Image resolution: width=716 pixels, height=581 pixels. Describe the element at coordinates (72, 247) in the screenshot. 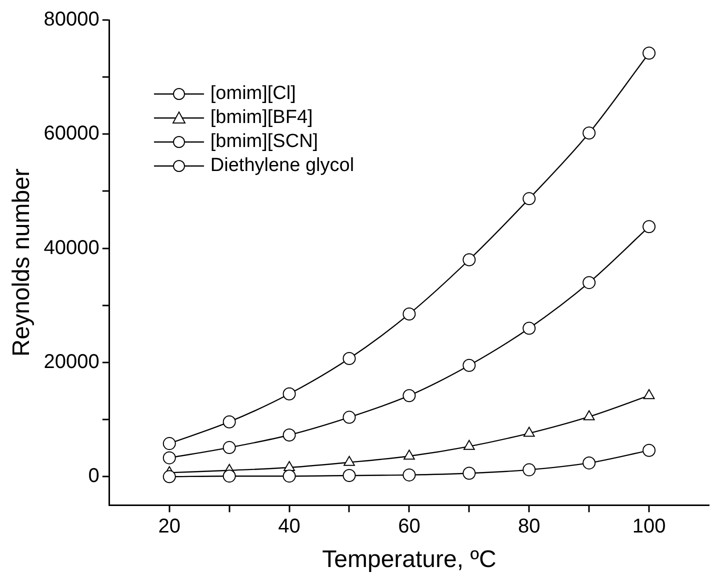

I see `y-tick-label: 40000` at that location.